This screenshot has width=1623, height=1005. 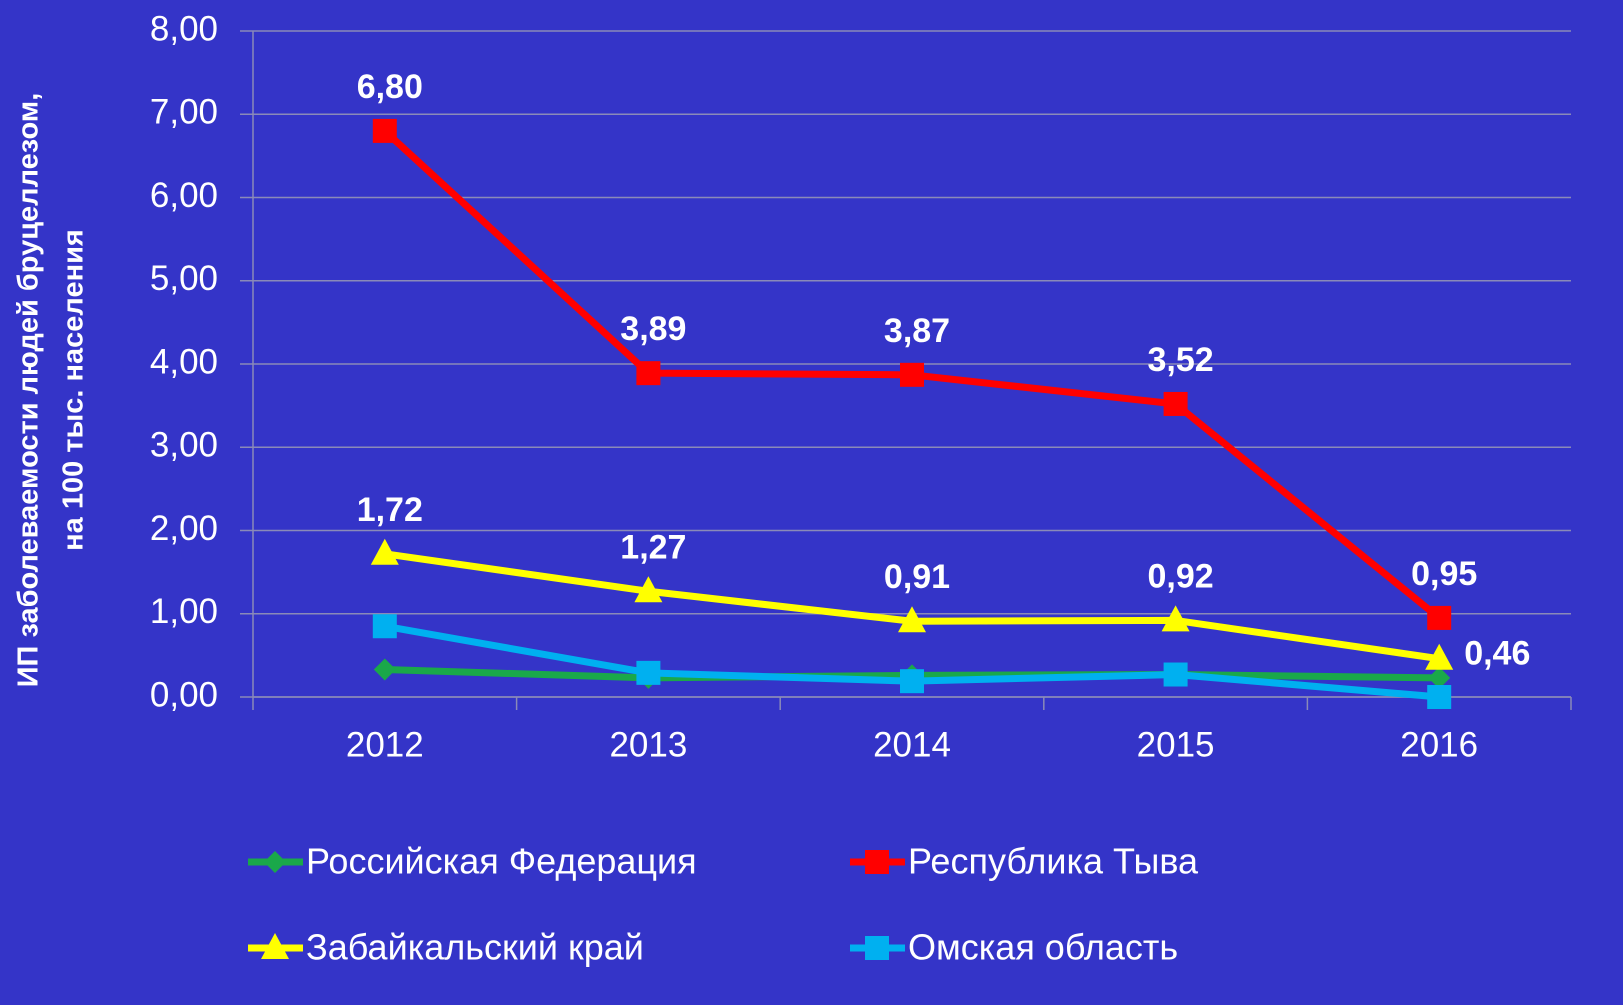 I want to click on data-label: 0,92, so click(x=1181, y=576).